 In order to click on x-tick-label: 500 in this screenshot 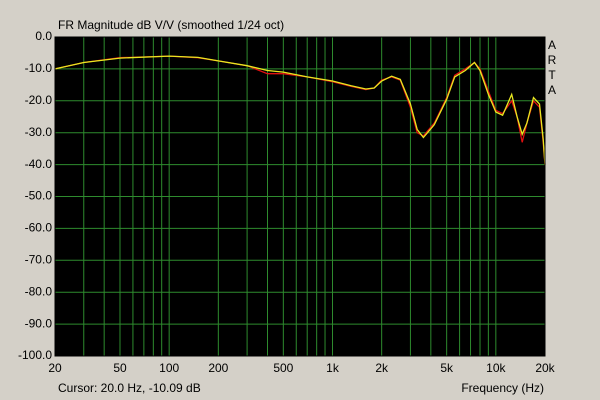, I will do `click(283, 368)`.